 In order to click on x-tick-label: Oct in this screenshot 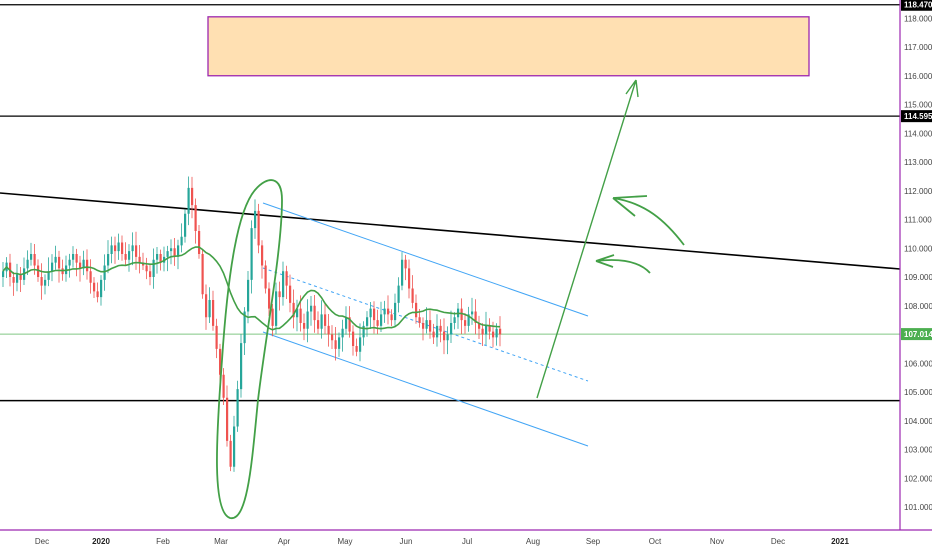, I will do `click(655, 541)`.